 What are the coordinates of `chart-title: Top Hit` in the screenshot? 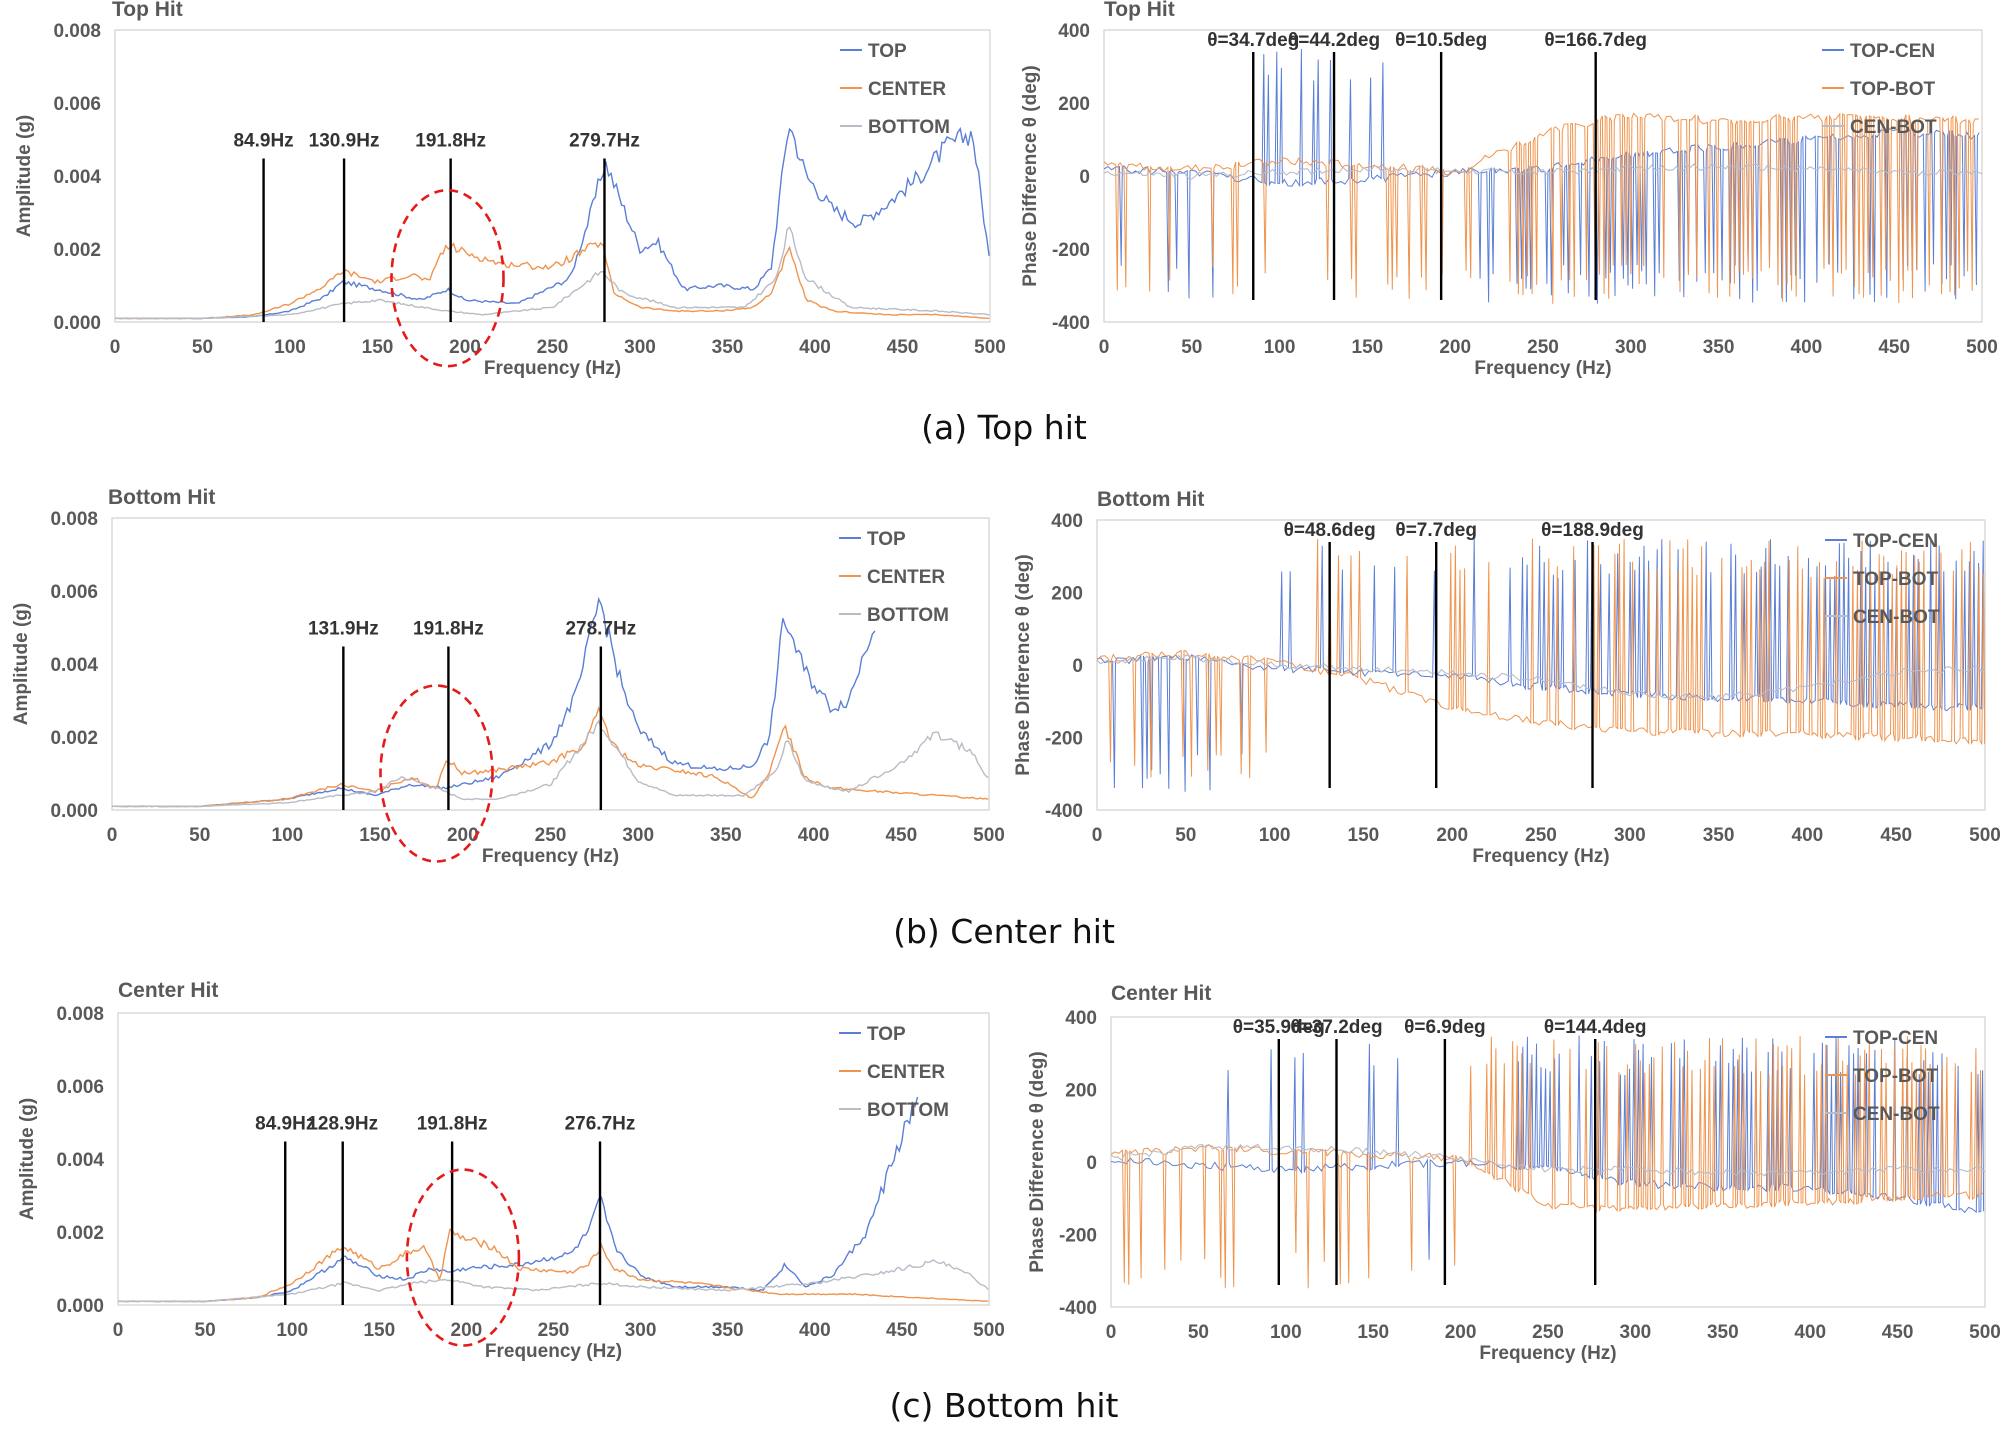 It's located at (1139, 10).